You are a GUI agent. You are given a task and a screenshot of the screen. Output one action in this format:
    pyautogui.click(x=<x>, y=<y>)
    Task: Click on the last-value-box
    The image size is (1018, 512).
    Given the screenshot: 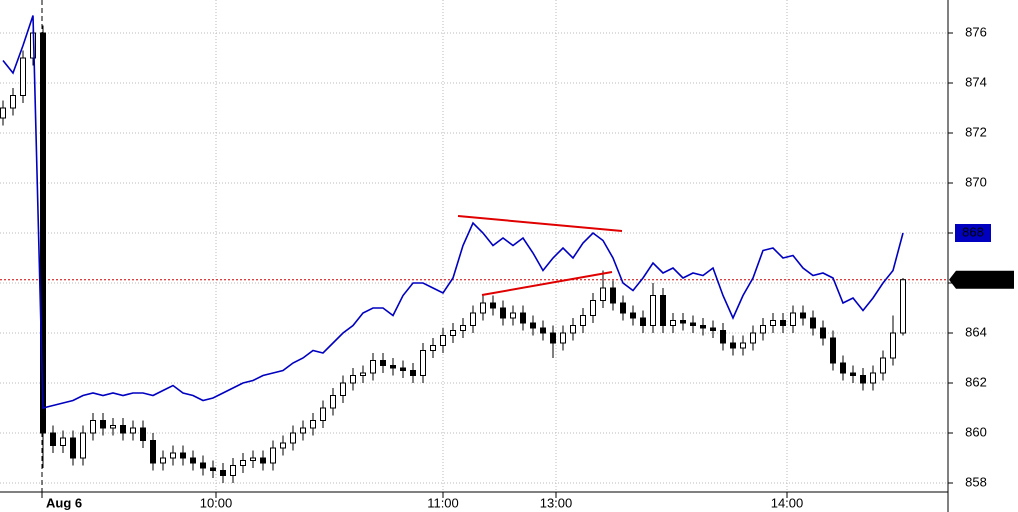 What is the action you would take?
    pyautogui.click(x=973, y=233)
    